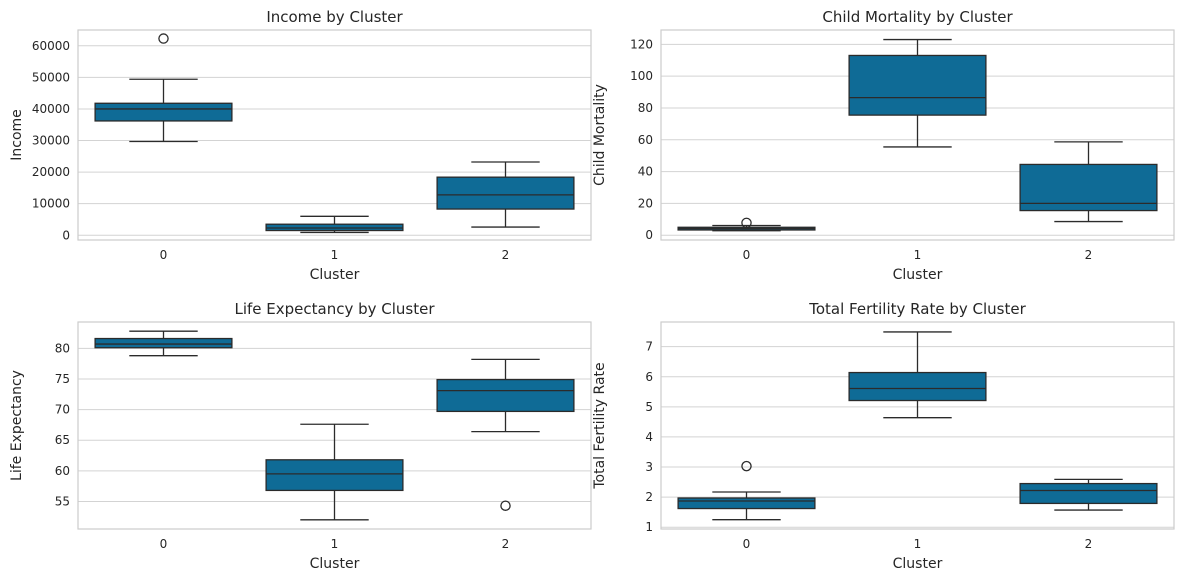 This screenshot has width=1184, height=583. What do you see at coordinates (649, 527) in the screenshot?
I see `fertility-ytick-label: 1` at bounding box center [649, 527].